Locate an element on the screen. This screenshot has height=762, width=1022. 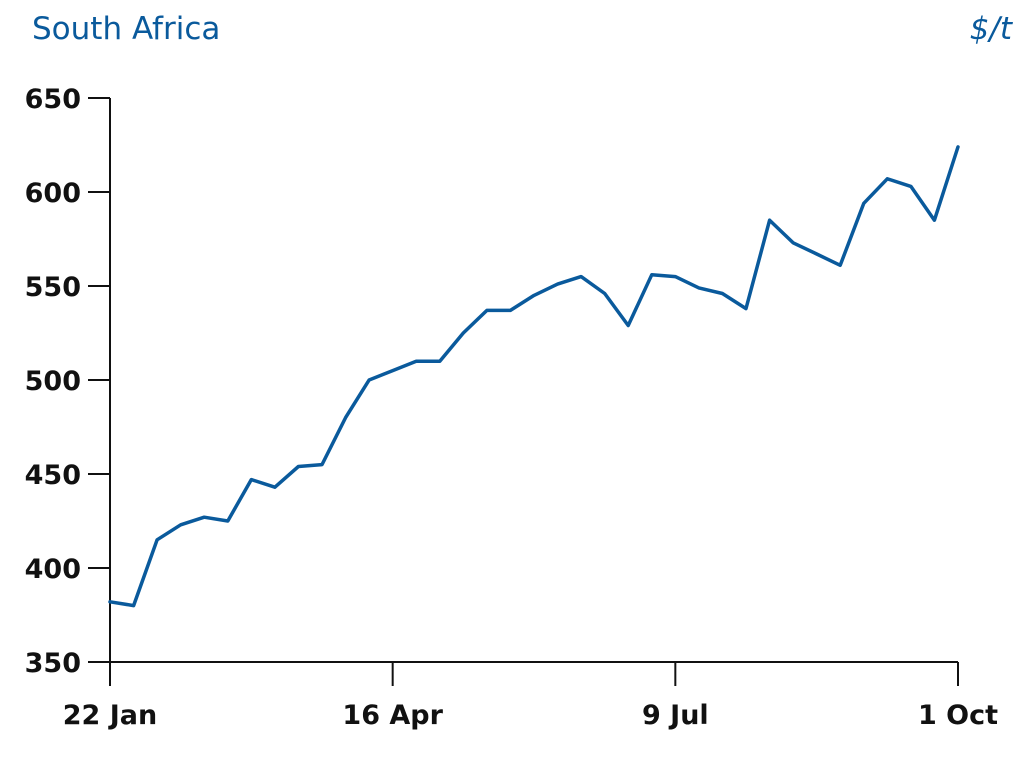
y-tick-label: 350 is located at coordinates (53, 663).